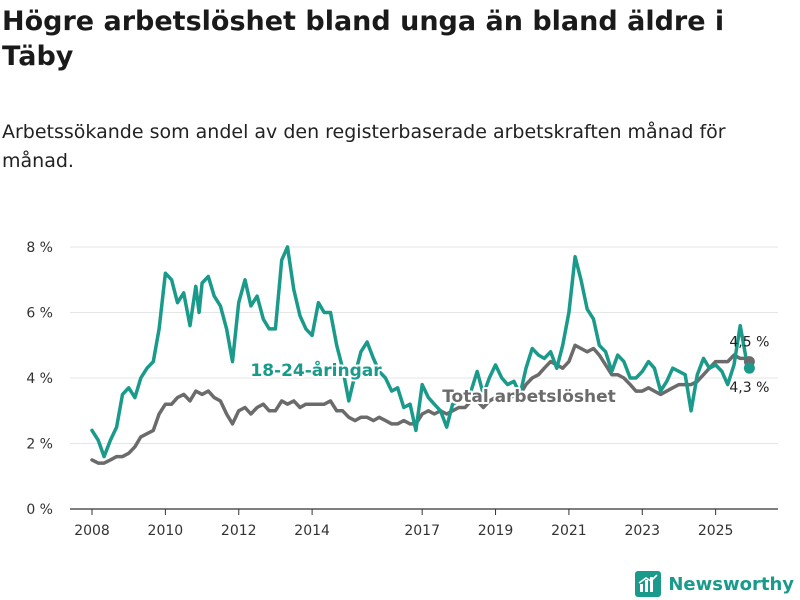 This screenshot has height=600, width=800. Describe the element at coordinates (312, 531) in the screenshot. I see `x-tick-label: 2014` at that location.